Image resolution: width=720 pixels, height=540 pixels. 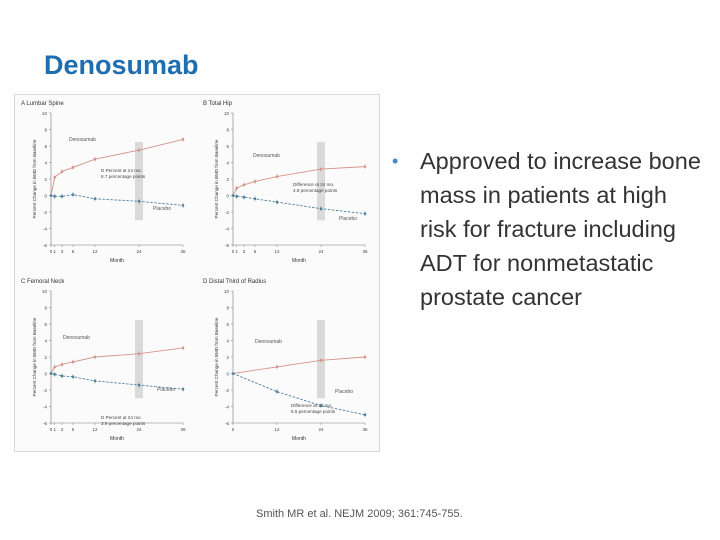 What do you see at coordinates (42, 104) in the screenshot?
I see `panel-label: A Lumbar Spine` at bounding box center [42, 104].